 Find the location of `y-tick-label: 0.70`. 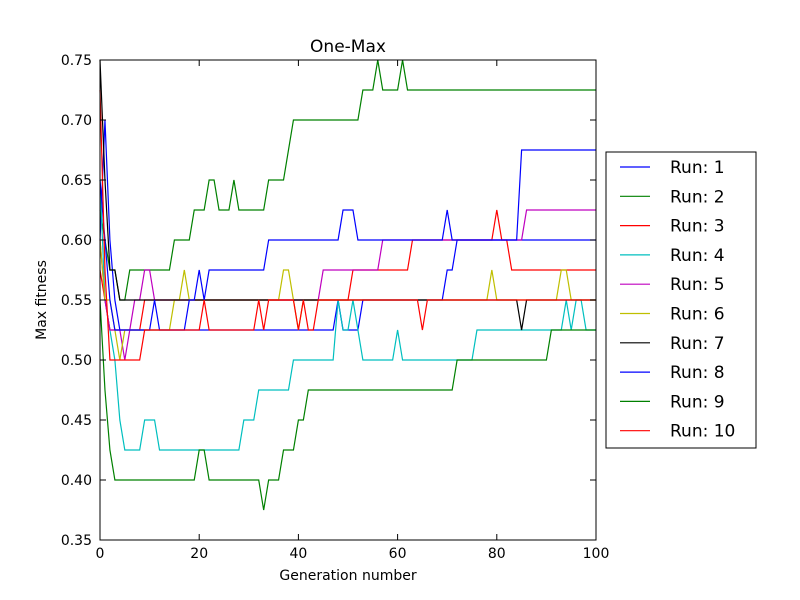

y-tick-label: 0.70 is located at coordinates (76, 121).